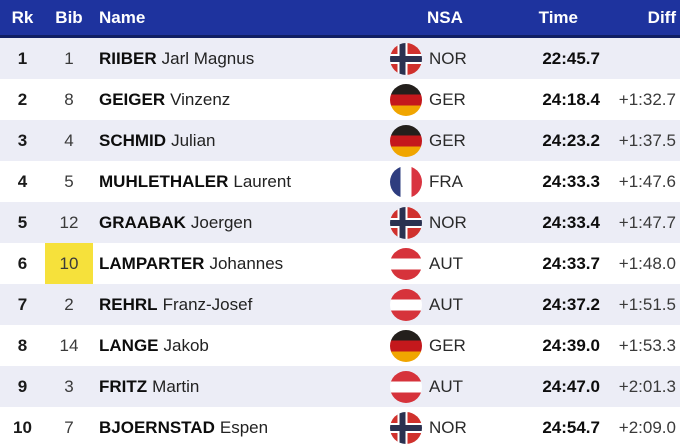 This screenshot has width=680, height=448. I want to click on name-cell: FRITZ Martin, so click(239, 386).